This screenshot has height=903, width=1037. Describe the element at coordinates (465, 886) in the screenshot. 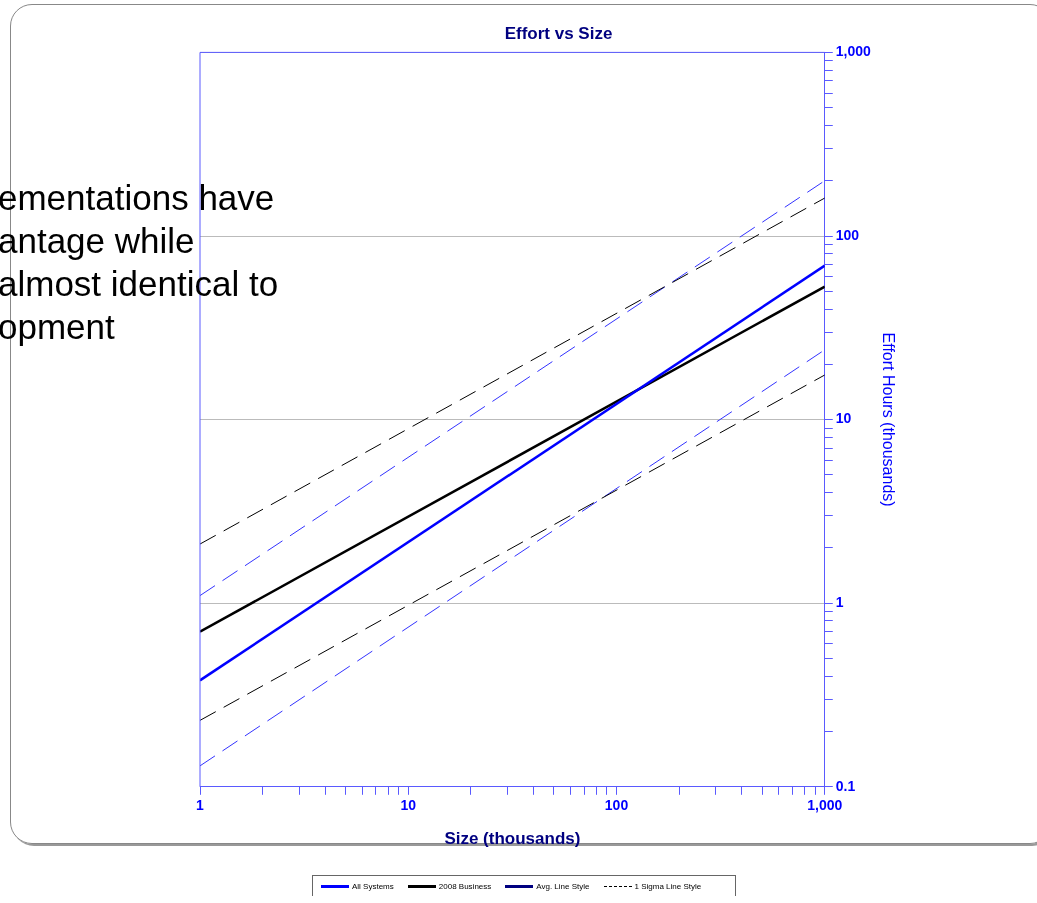

I see `legend-label: 2008 Business` at that location.